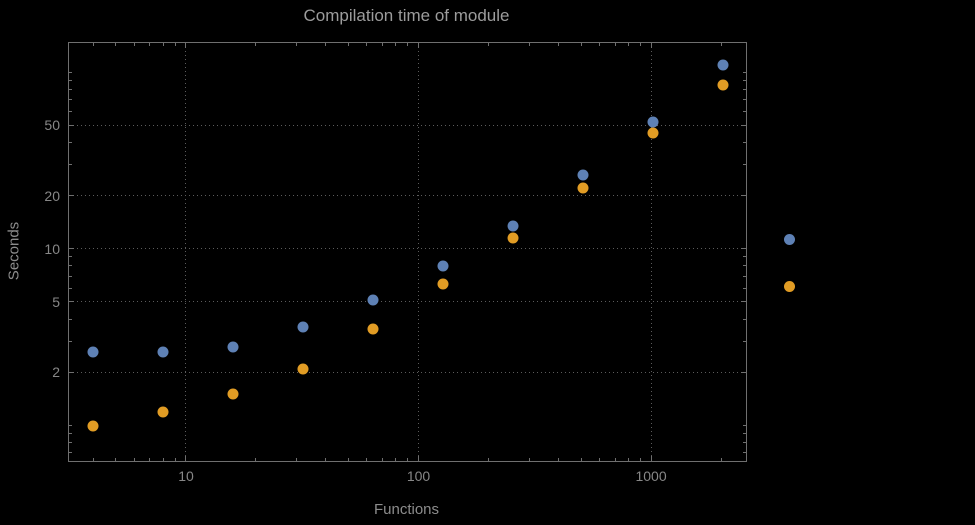 This screenshot has height=525, width=975. What do you see at coordinates (406, 15) in the screenshot?
I see `chart-title: Compilation time of module` at bounding box center [406, 15].